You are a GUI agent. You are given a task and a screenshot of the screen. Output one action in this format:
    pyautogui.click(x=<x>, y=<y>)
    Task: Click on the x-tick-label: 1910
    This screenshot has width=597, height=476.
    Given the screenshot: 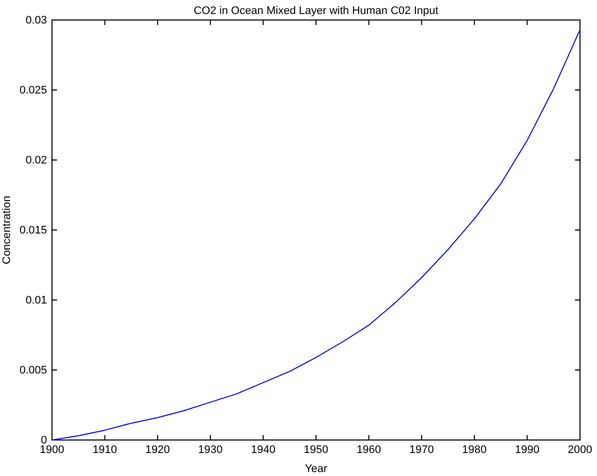 What is the action you would take?
    pyautogui.click(x=105, y=450)
    